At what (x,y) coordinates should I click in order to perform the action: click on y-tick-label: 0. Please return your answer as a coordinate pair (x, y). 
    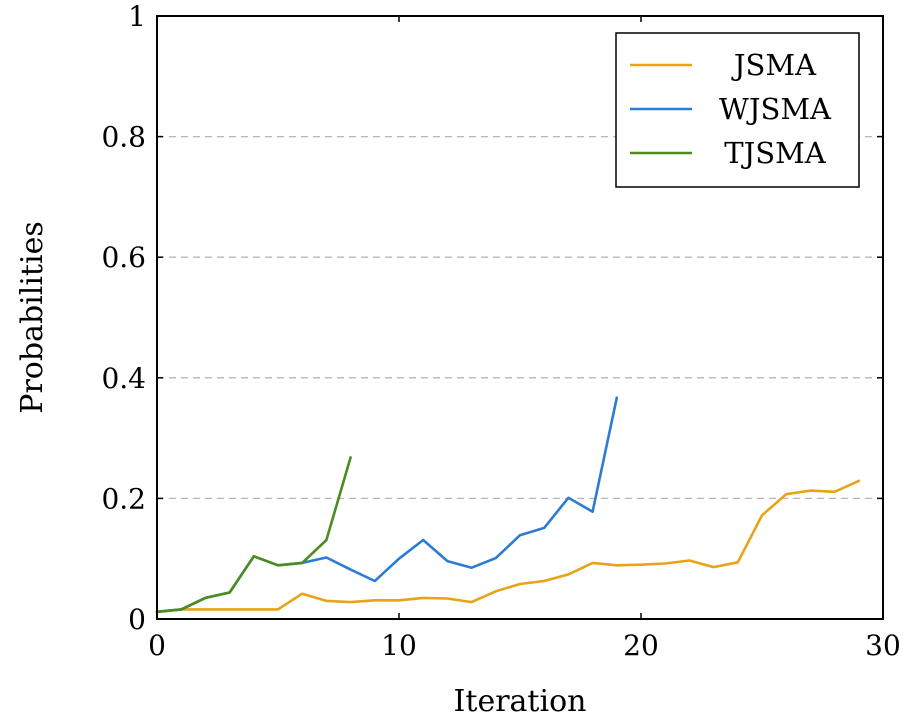
    Looking at the image, I should click on (137, 619).